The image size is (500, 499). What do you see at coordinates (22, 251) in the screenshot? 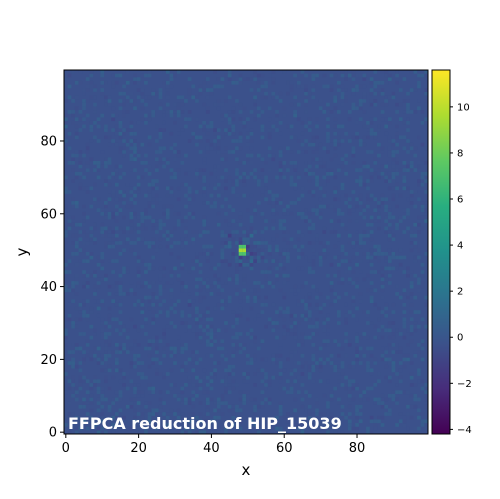
I see `y-axis-label: y` at bounding box center [22, 251].